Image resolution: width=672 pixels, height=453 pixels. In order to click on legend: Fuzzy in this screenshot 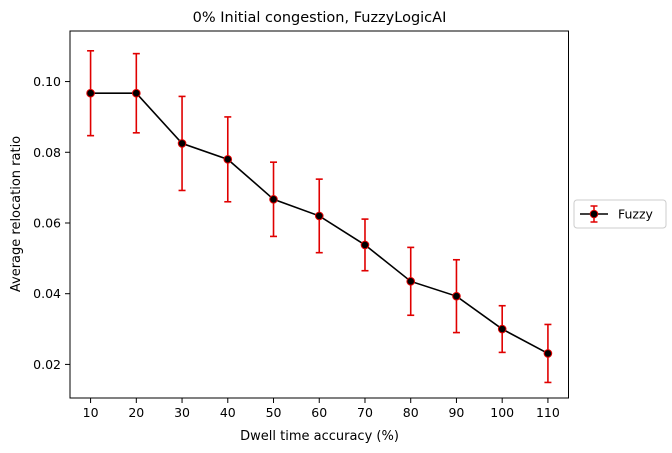, I will do `click(620, 214)`.